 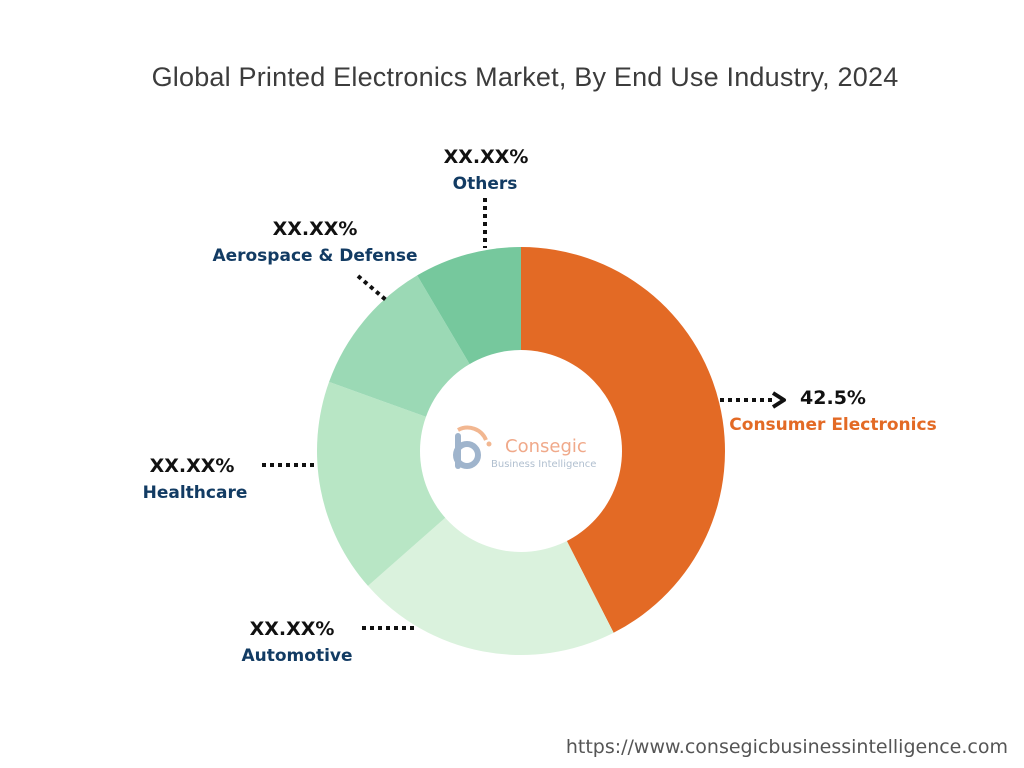 I want to click on aerospace-label: Aerospace & Defense, so click(x=314, y=256).